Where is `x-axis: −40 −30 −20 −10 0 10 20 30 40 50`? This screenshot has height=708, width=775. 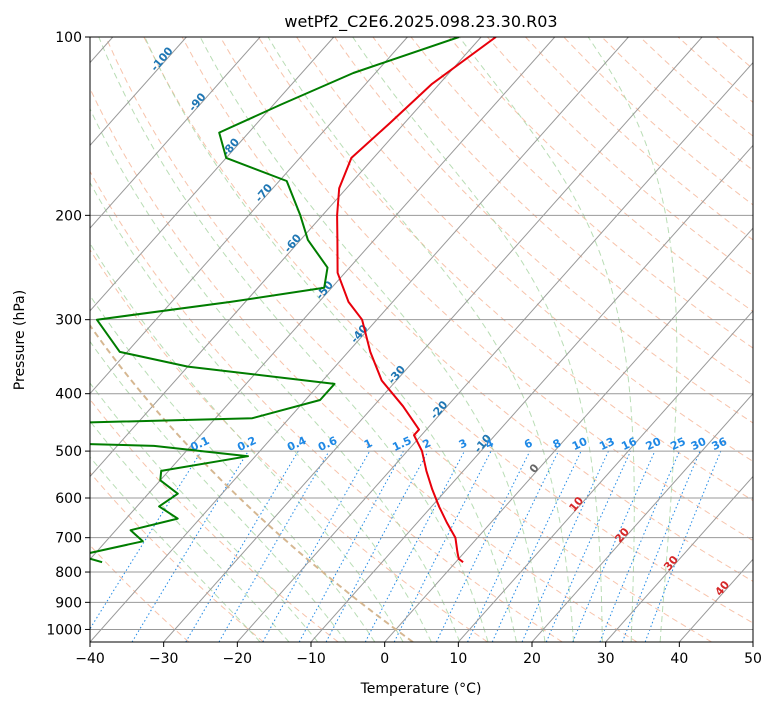 x-axis: −40 −30 −20 −10 0 10 20 30 40 50 is located at coordinates (418, 654).